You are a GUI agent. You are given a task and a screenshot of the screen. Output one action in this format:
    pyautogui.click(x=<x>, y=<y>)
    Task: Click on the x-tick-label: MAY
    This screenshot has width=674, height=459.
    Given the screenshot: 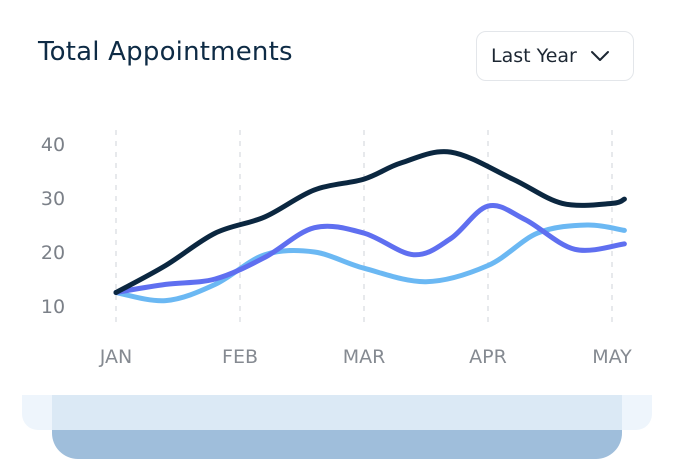 What is the action you would take?
    pyautogui.click(x=612, y=357)
    